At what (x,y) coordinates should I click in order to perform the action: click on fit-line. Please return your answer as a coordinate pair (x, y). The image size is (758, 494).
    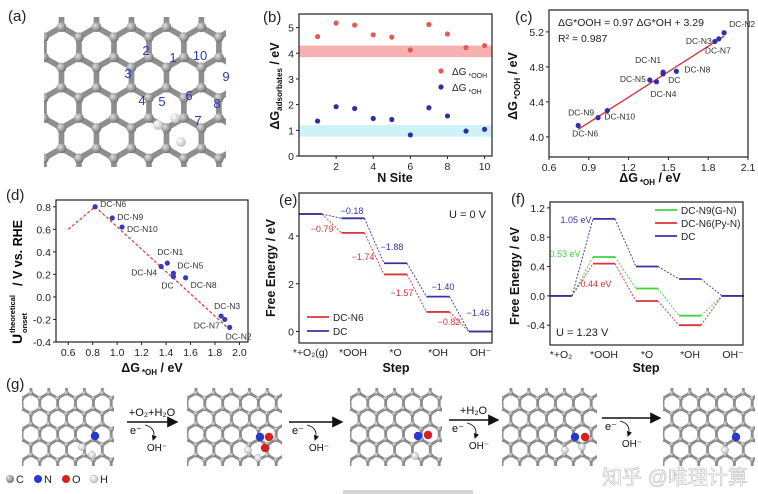
    Looking at the image, I should click on (651, 82).